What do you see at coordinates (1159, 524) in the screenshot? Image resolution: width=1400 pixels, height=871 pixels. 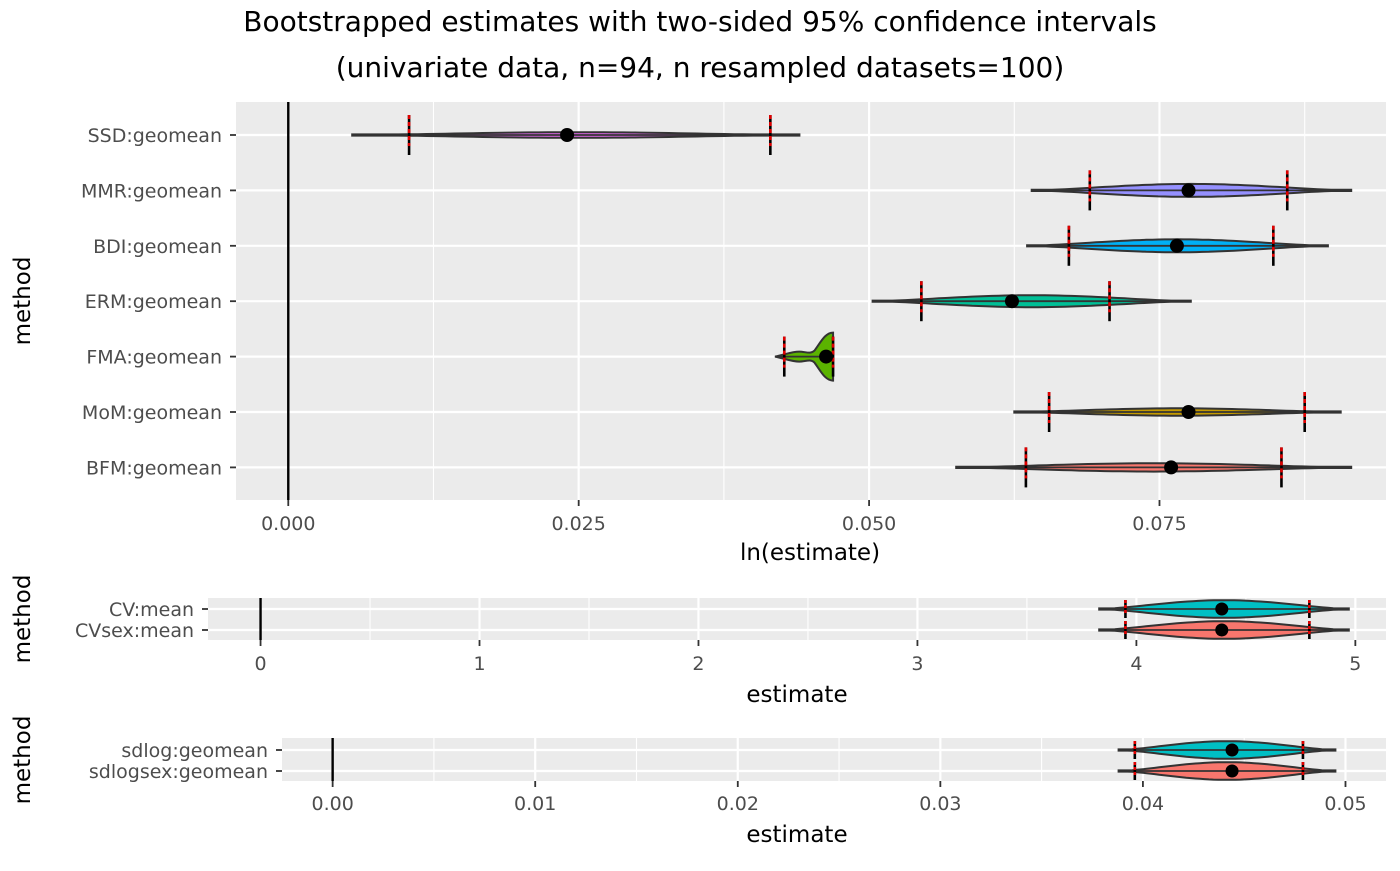 I see `panel1-xtick-label-3: 0.075` at bounding box center [1159, 524].